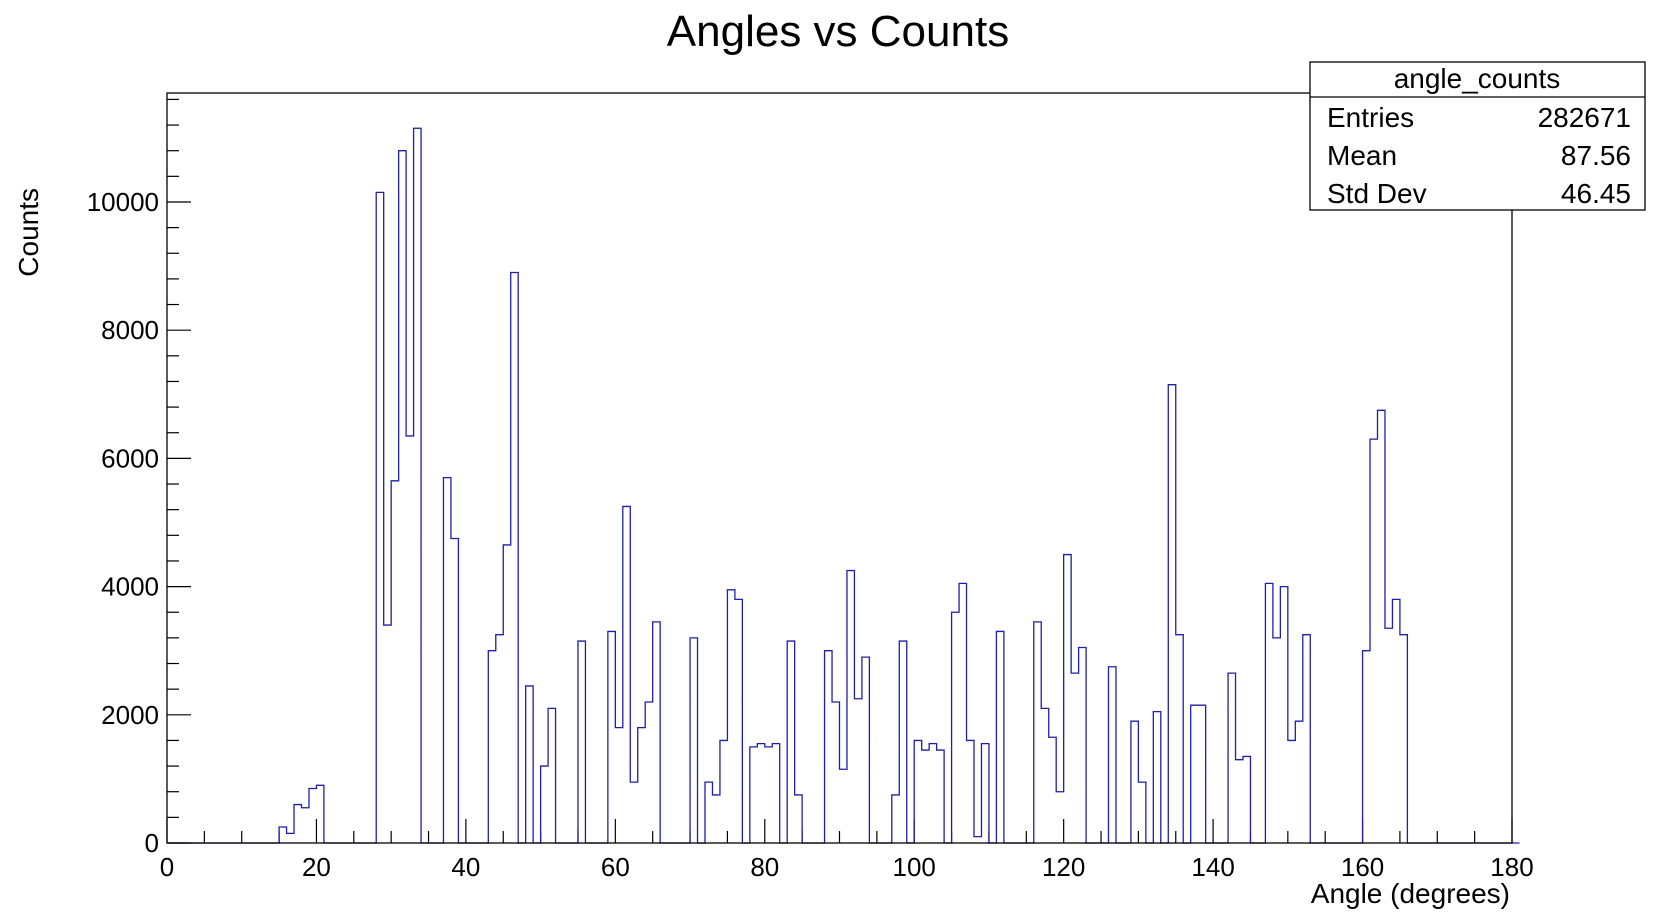 This screenshot has height=924, width=1656. What do you see at coordinates (465, 867) in the screenshot?
I see `x-tick-label: 40` at bounding box center [465, 867].